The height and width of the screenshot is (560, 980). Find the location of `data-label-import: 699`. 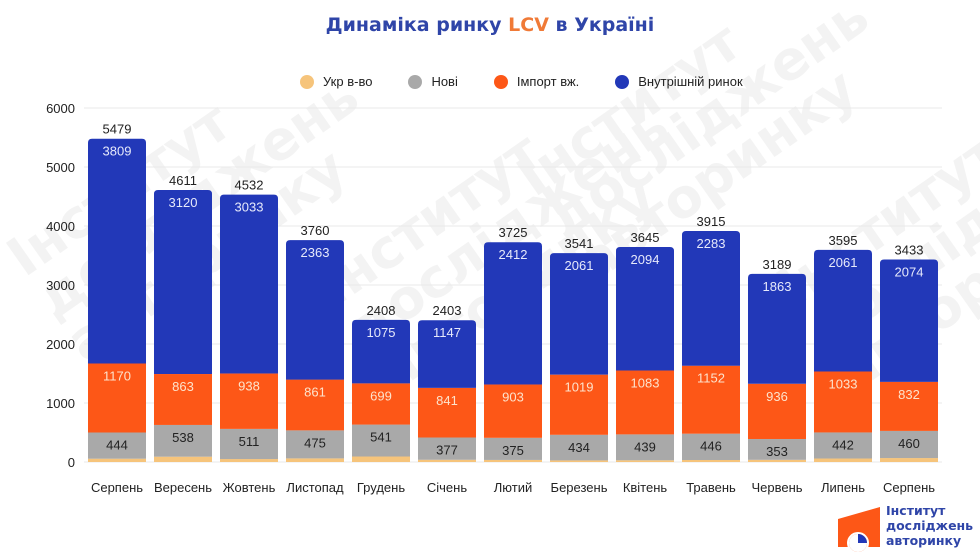

data-label-import: 699 is located at coordinates (381, 395).